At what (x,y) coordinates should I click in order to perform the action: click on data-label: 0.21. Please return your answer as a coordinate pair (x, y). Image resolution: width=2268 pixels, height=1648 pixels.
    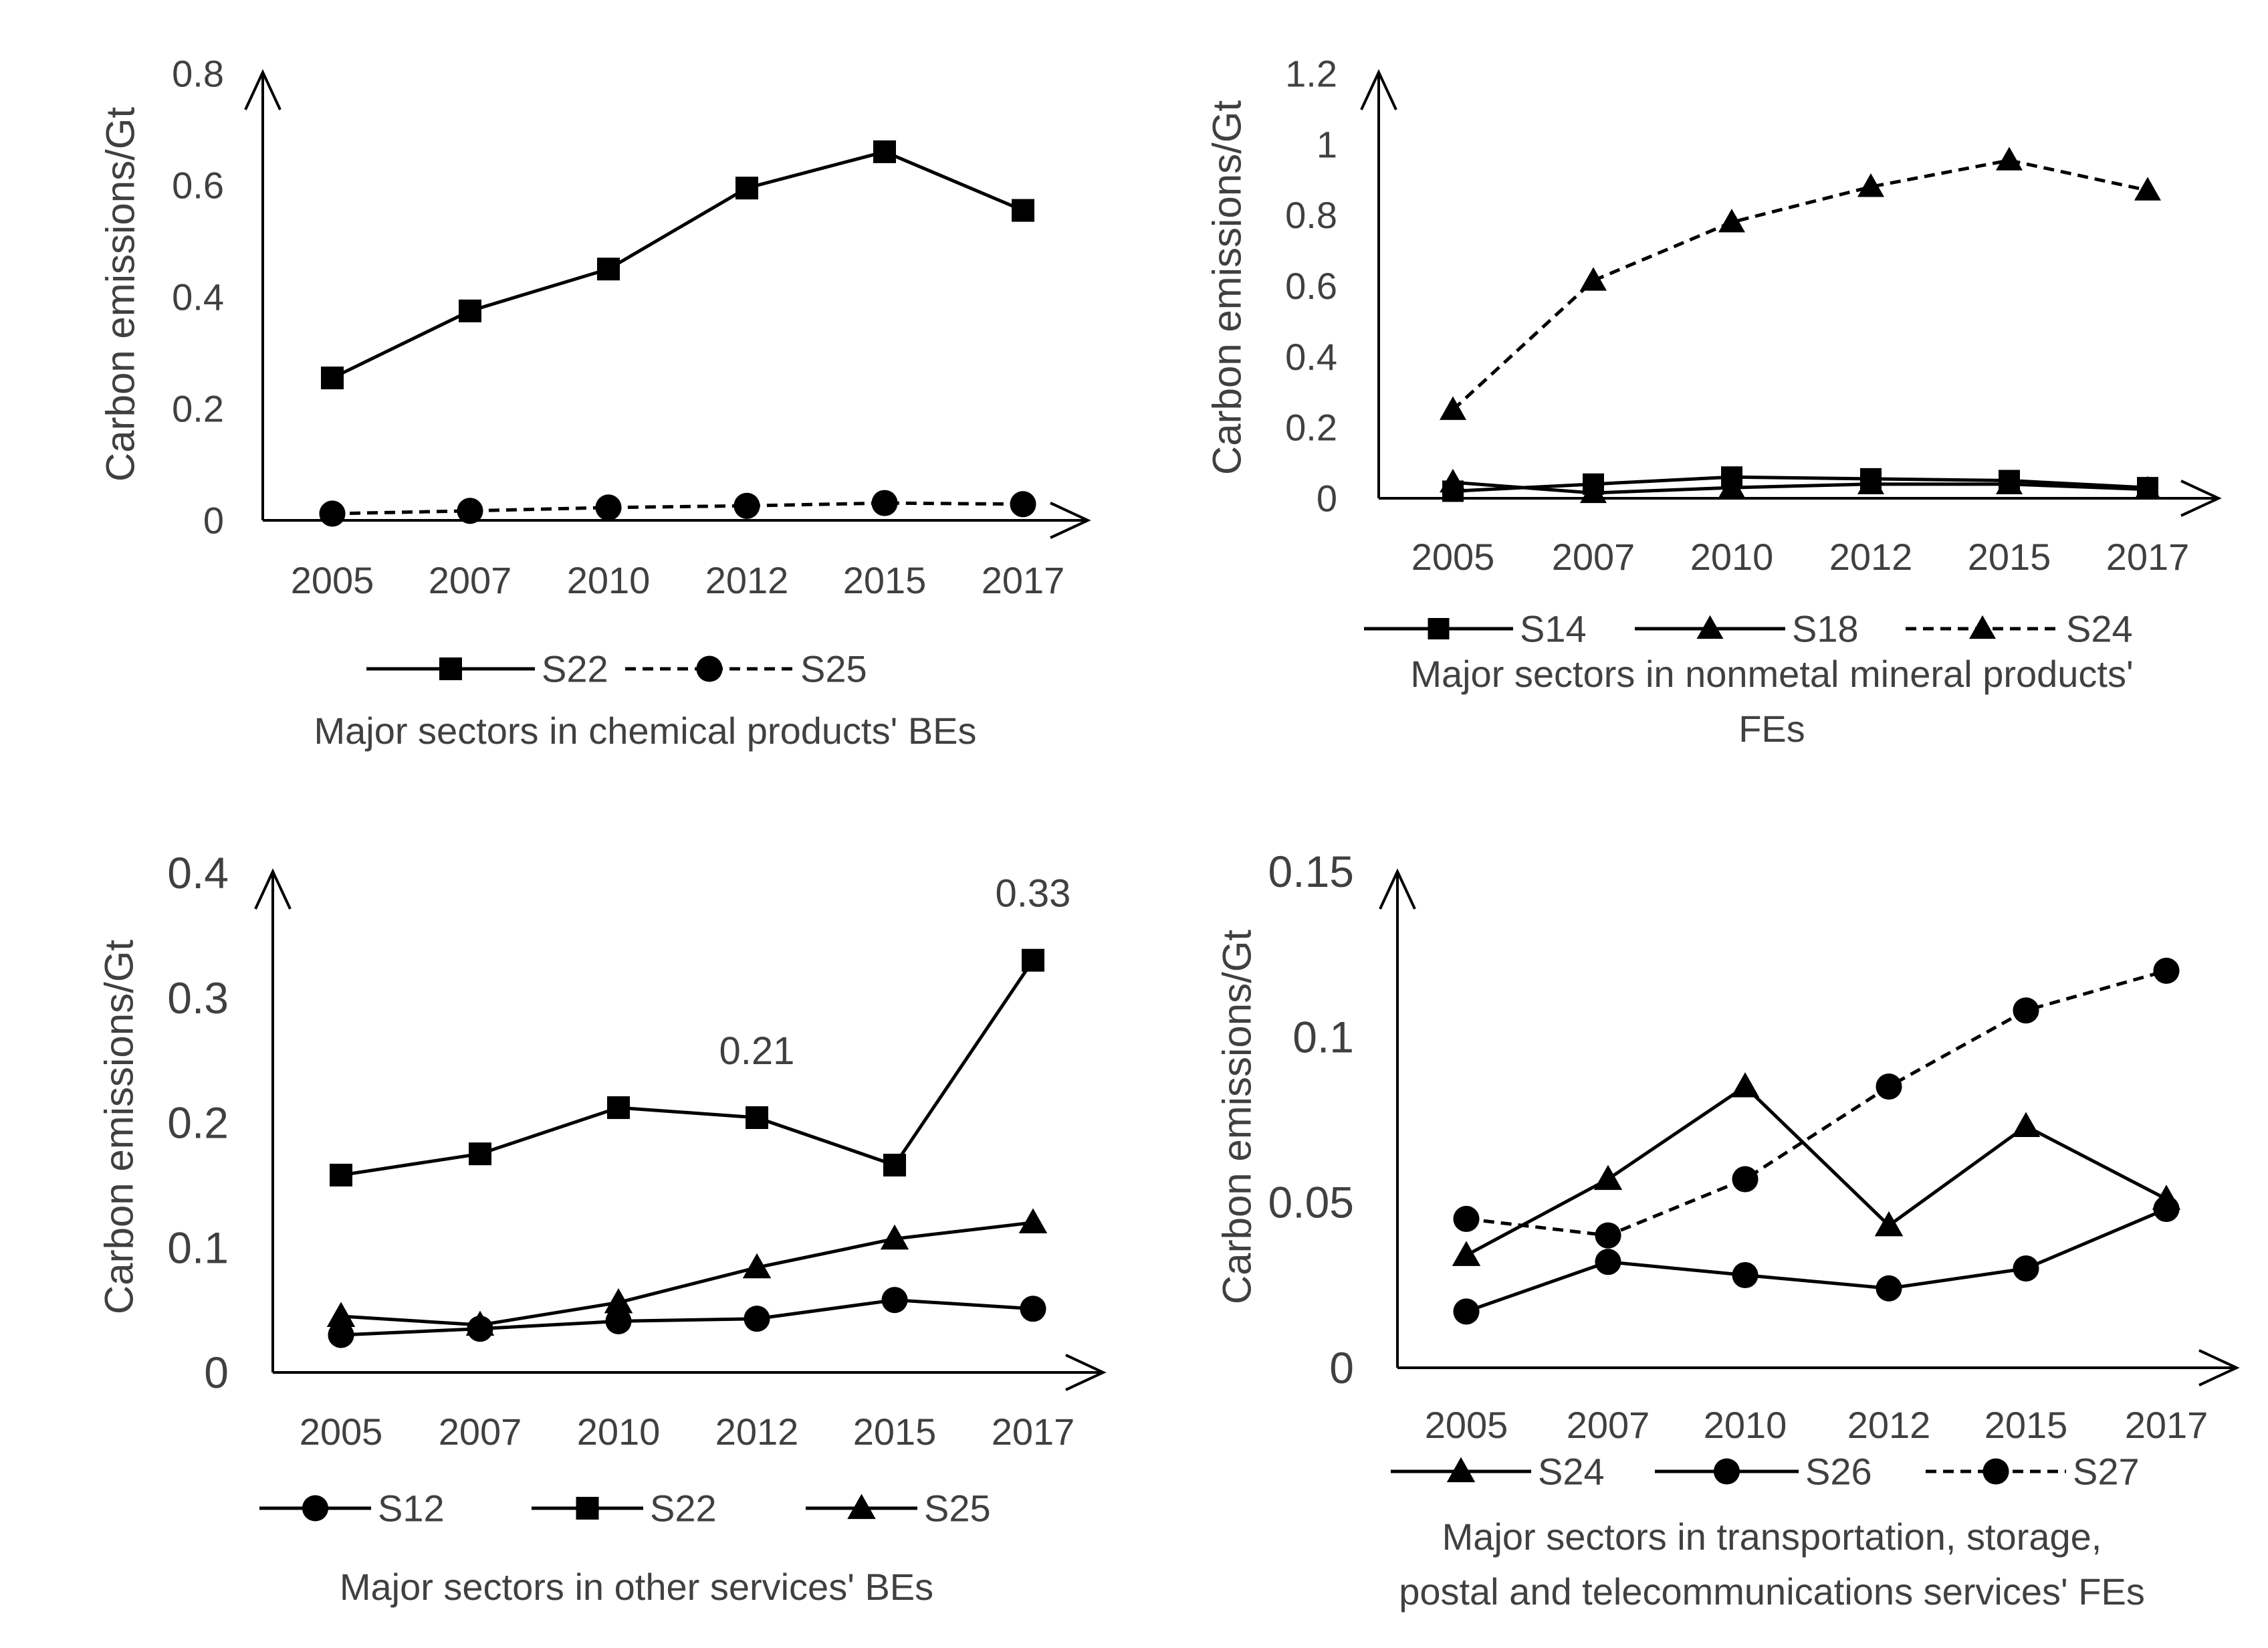
    Looking at the image, I should click on (757, 1051).